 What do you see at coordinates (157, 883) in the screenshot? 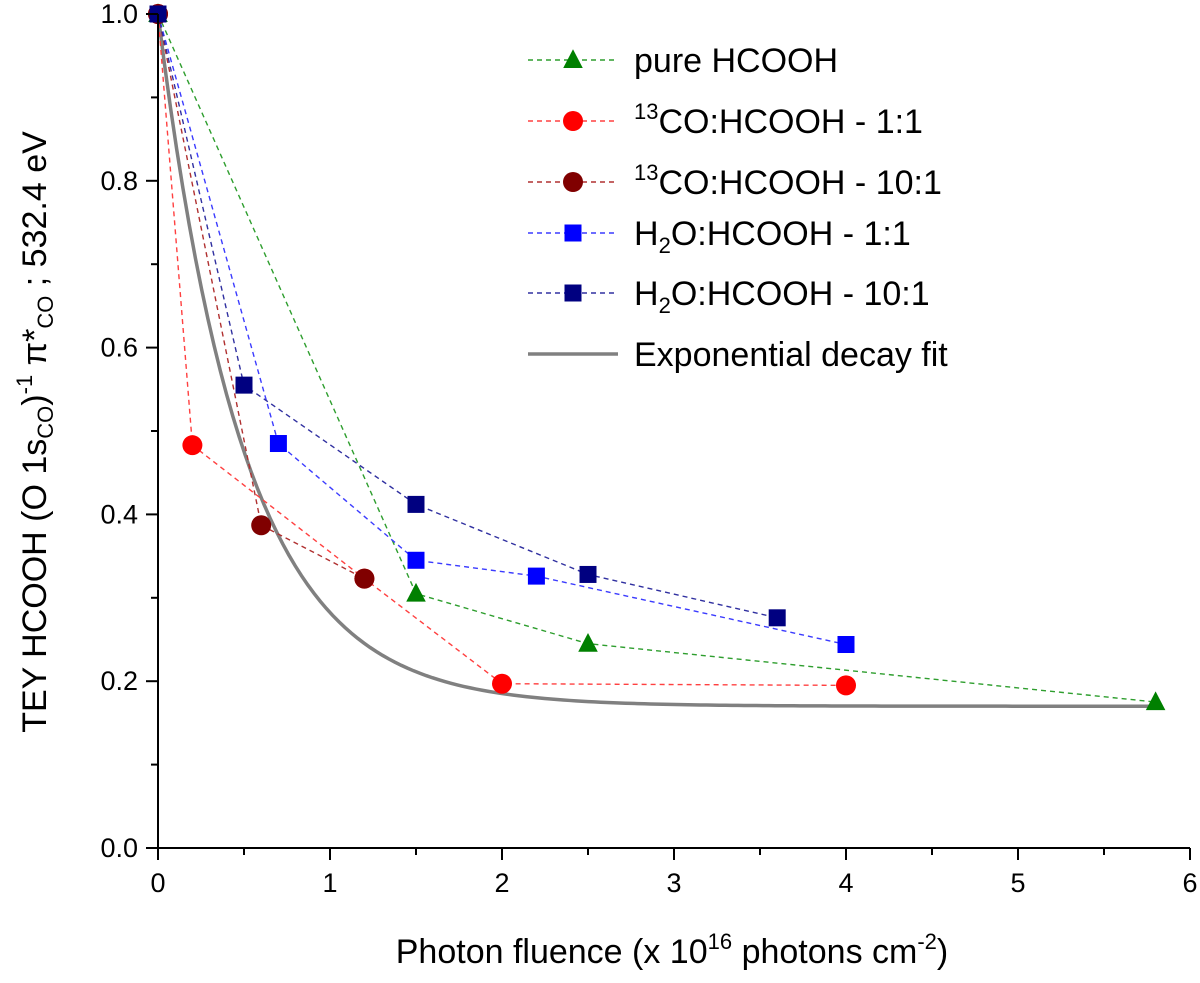
I see `x-tick-label: 0` at bounding box center [157, 883].